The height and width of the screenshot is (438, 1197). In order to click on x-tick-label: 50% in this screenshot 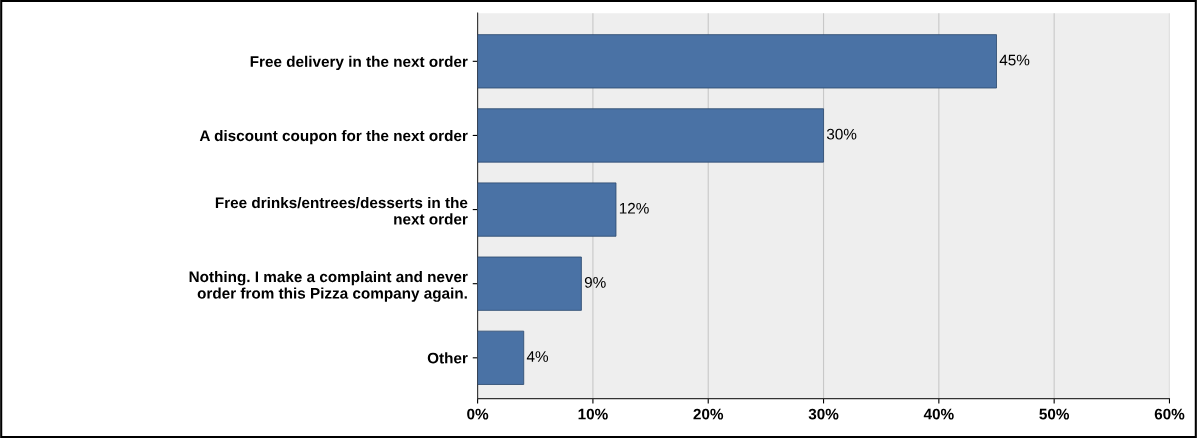, I will do `click(1054, 414)`.